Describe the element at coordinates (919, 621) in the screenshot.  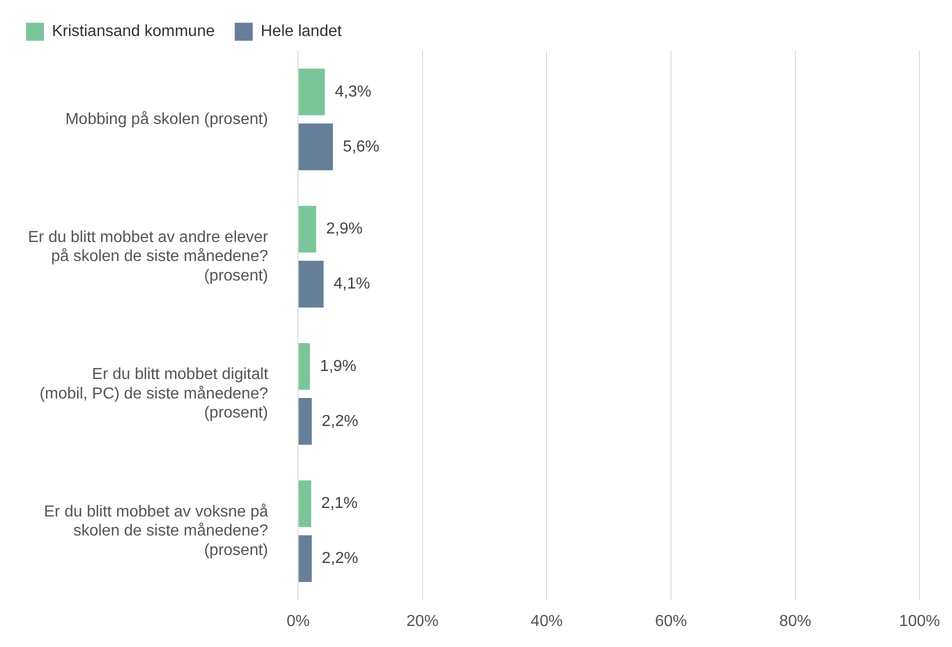
I see `x-tick-label: 100%` at that location.